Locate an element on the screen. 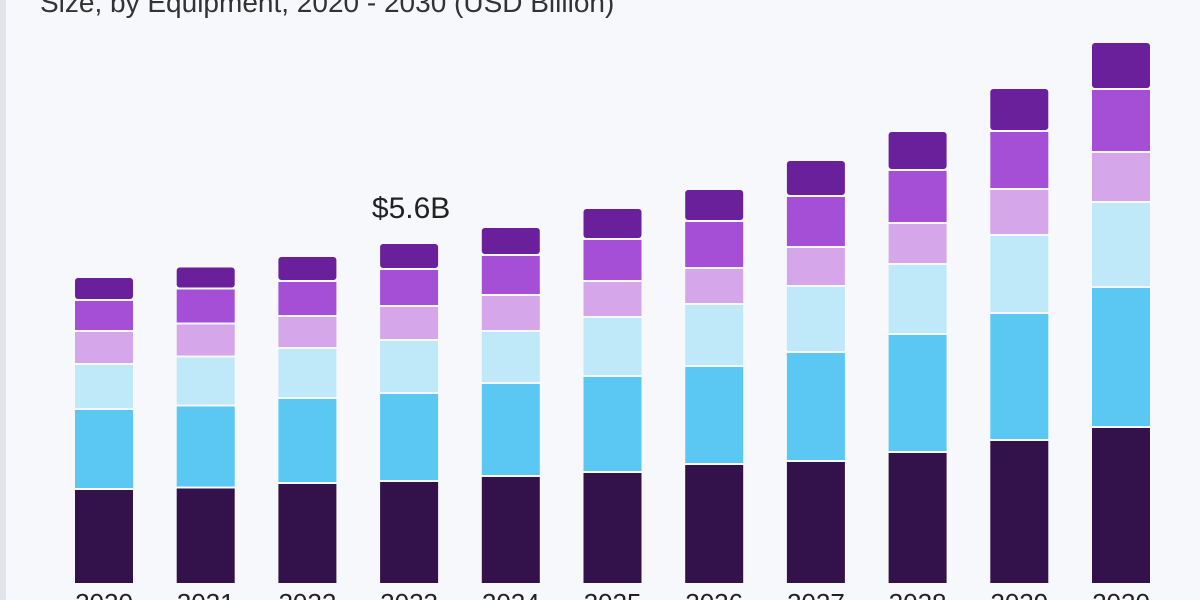 This screenshot has width=1200, height=600. annotation-total-2023: $5.6B is located at coordinates (411, 208).